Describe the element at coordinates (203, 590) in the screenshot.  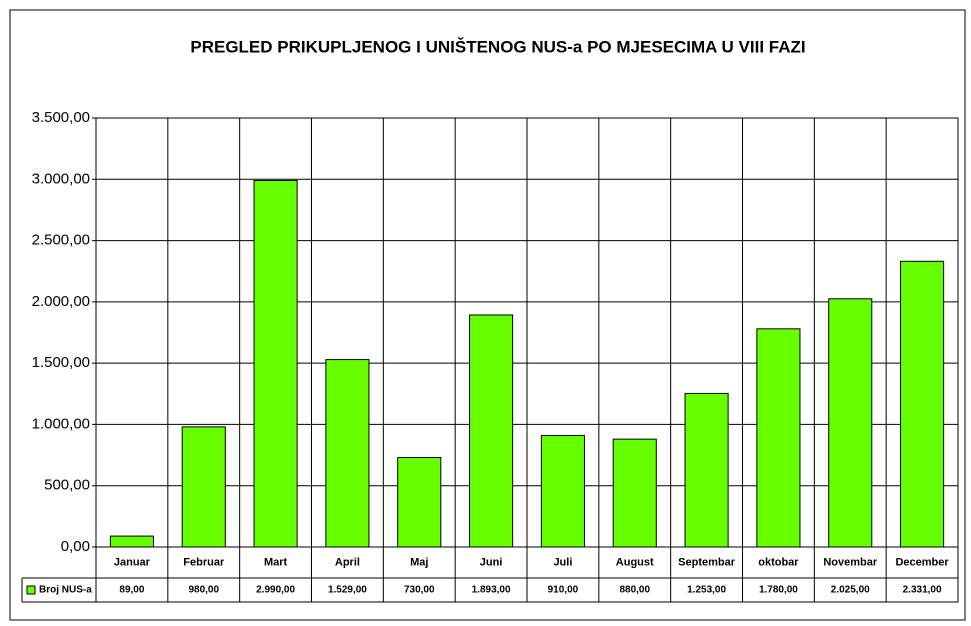
I see `table-value: 980,00` at that location.